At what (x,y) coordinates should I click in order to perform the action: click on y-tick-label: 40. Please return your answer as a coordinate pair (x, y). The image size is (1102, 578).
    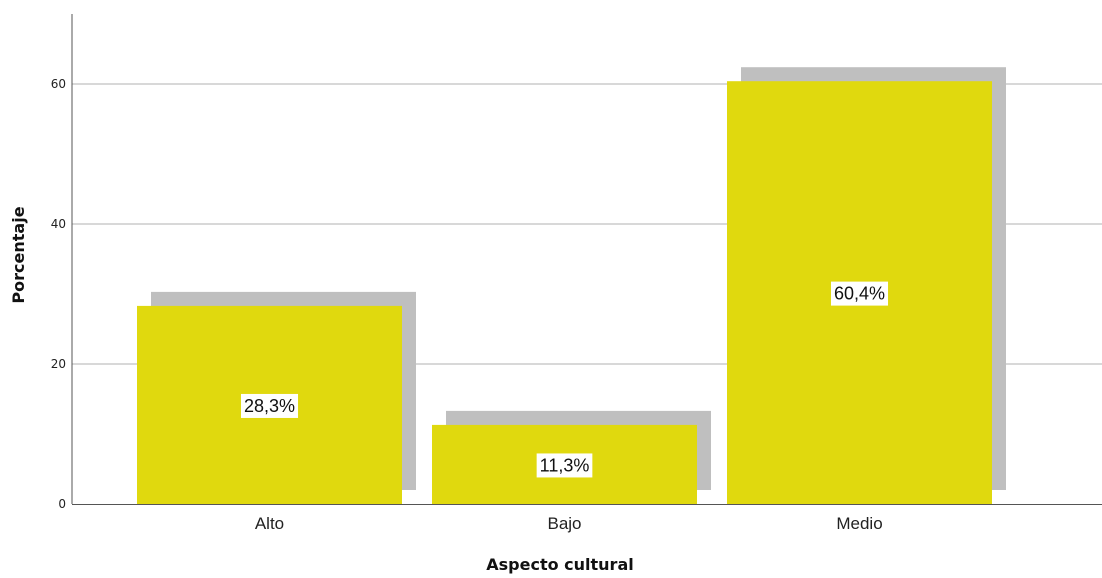
    Looking at the image, I should click on (58, 224).